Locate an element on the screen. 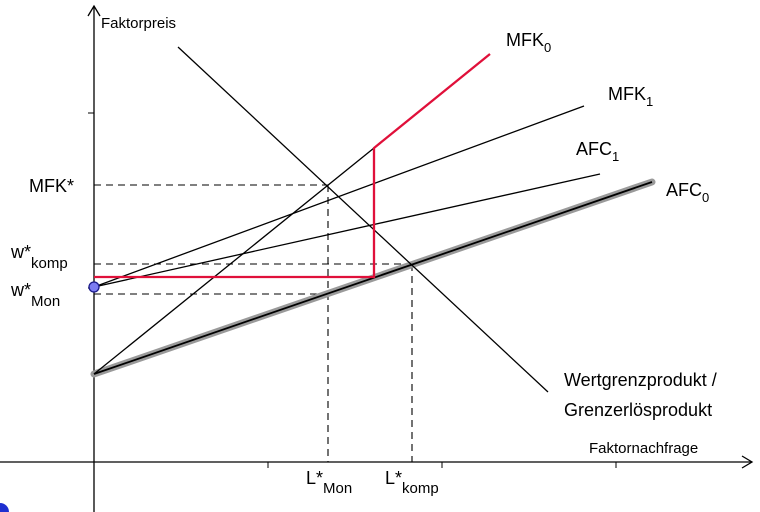 The image size is (760, 512). l-komp-label: L*komp is located at coordinates (412, 482).